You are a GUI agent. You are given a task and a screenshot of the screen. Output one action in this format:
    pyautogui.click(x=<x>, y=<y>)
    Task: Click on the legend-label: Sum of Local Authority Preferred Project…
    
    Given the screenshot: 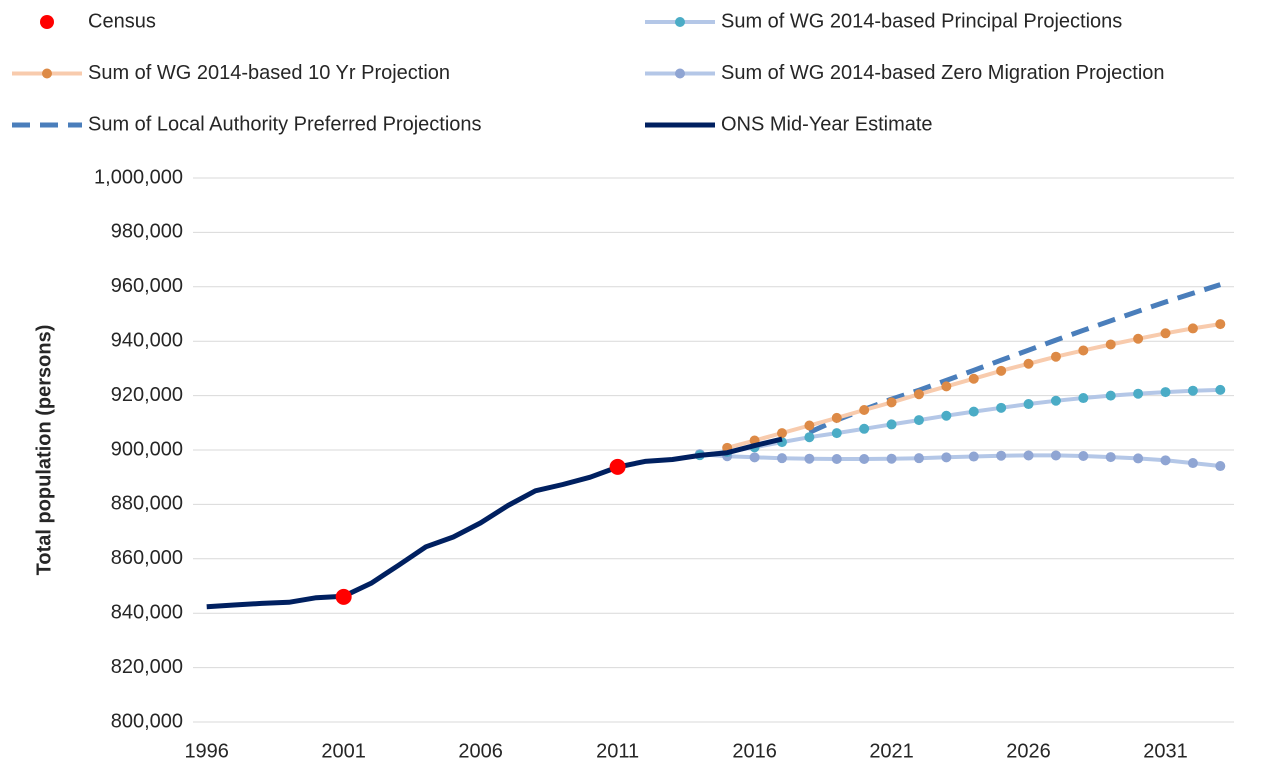 What is the action you would take?
    pyautogui.click(x=285, y=124)
    